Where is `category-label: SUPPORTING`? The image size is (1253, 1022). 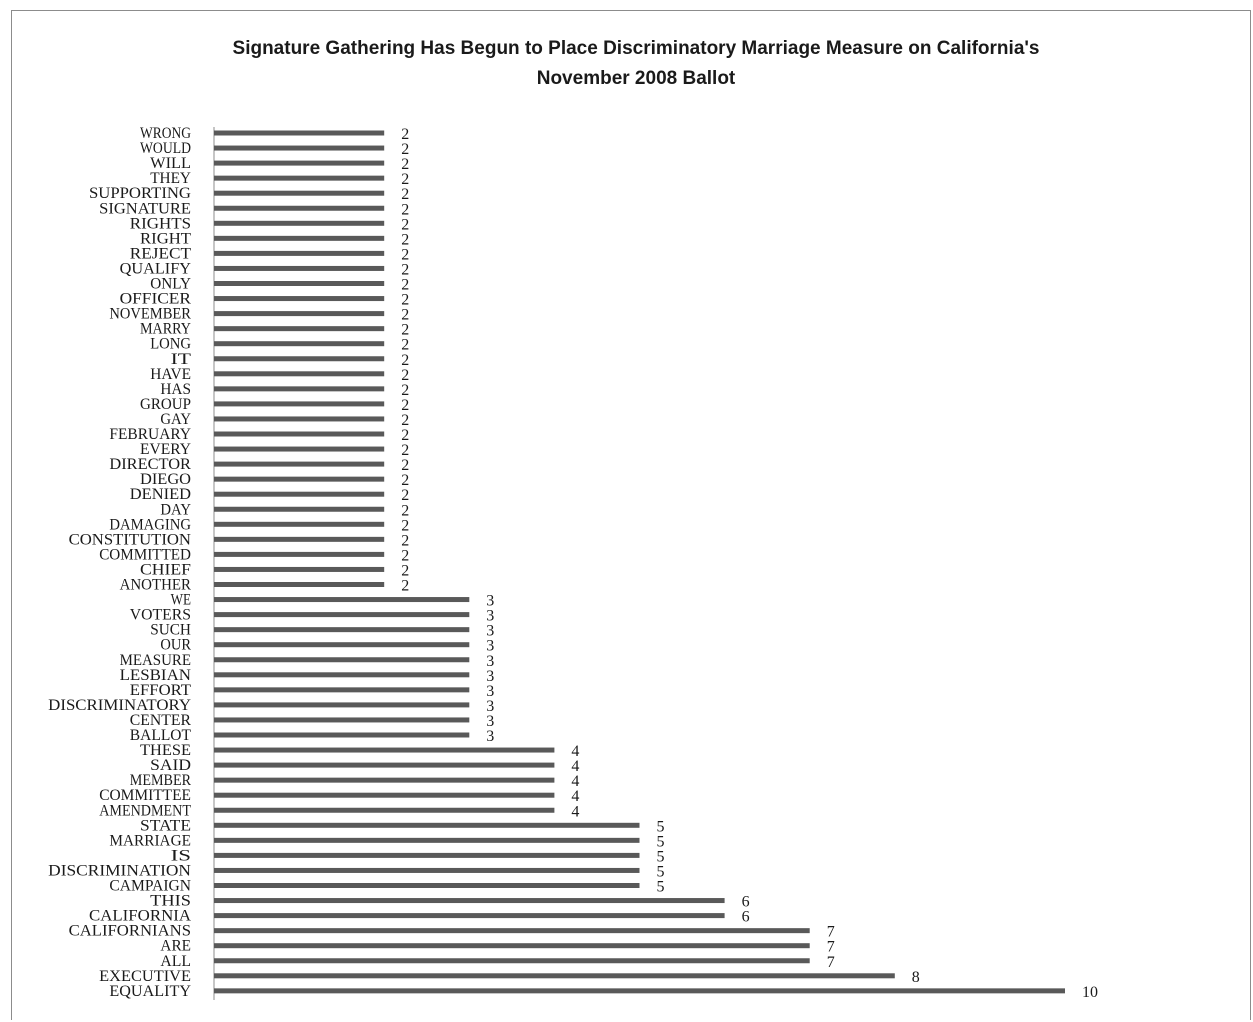
category-label: SUPPORTING is located at coordinates (140, 193).